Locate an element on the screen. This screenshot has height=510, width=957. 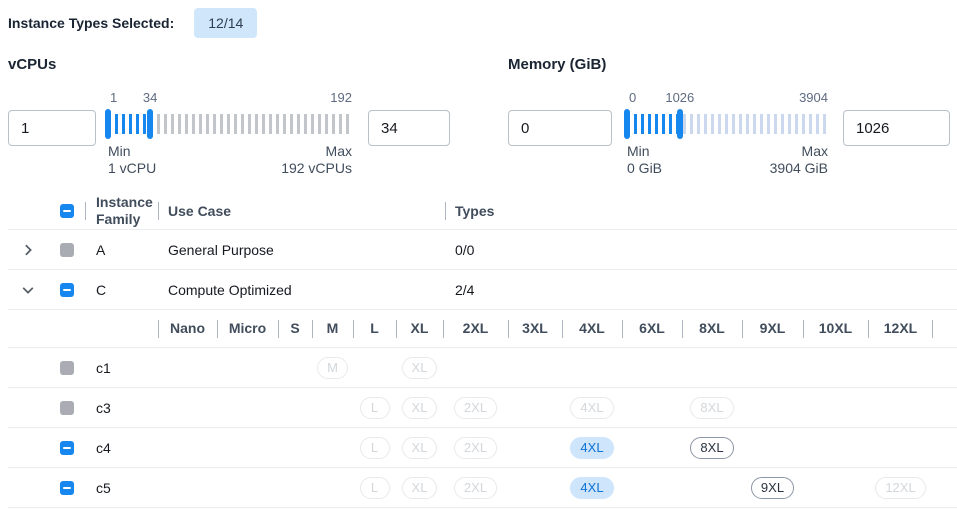
size-column-header-10xl: 10XL is located at coordinates (835, 328).